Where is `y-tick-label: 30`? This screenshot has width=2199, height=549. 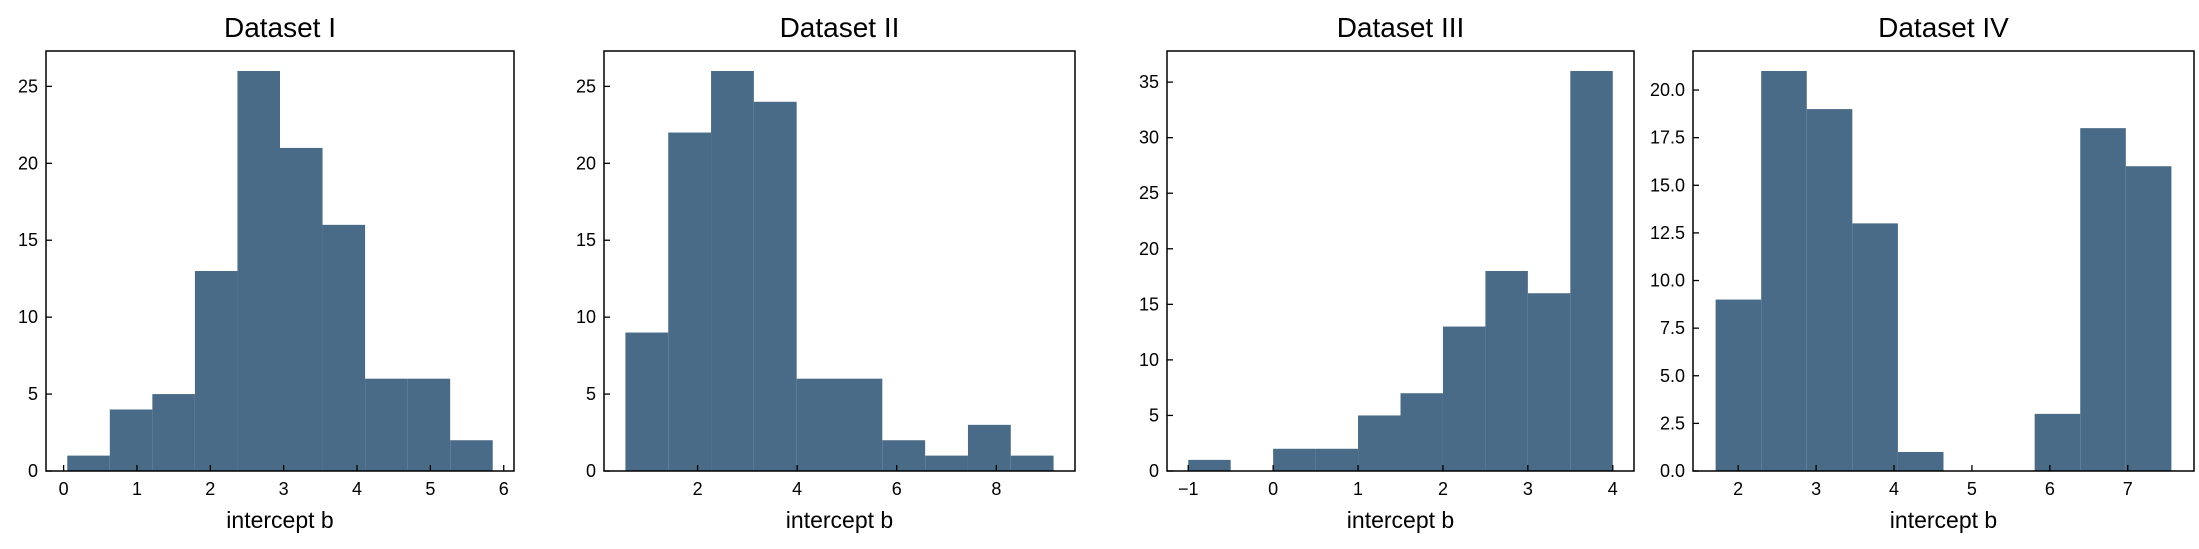 y-tick-label: 30 is located at coordinates (1149, 138).